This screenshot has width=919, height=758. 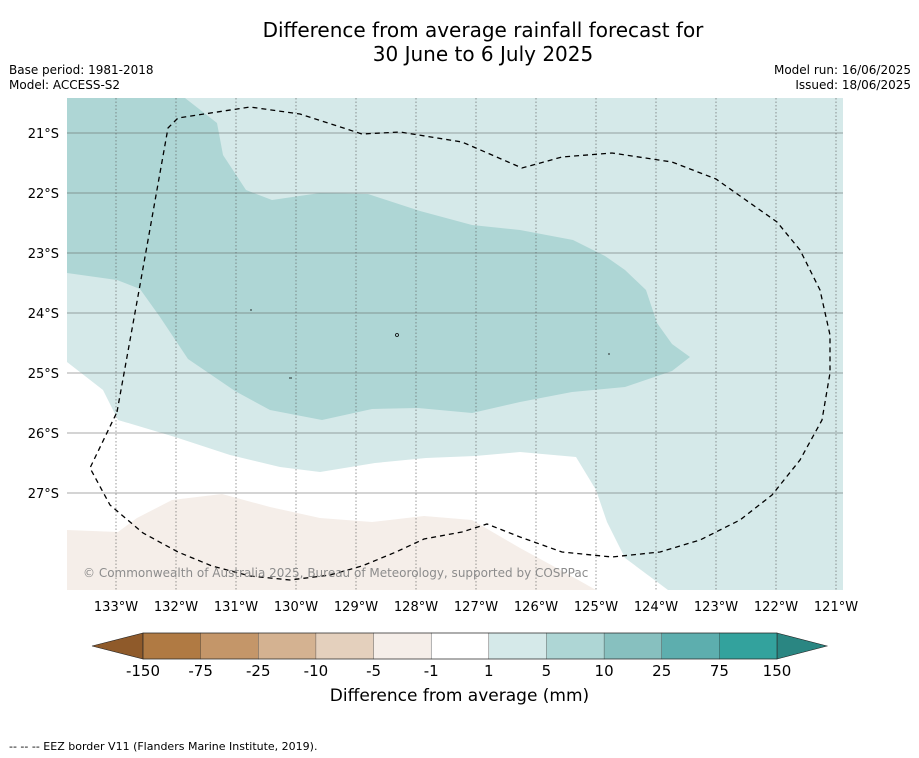 I want to click on colorbar-ticks: -150 -75 -25 -10 -5 -1 1 5 10 25 75 150, so click(x=458, y=671).